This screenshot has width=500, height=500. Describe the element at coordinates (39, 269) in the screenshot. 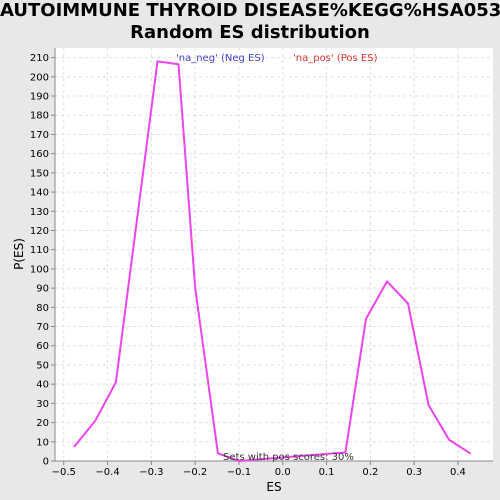

I see `y-tick-label: 100` at that location.